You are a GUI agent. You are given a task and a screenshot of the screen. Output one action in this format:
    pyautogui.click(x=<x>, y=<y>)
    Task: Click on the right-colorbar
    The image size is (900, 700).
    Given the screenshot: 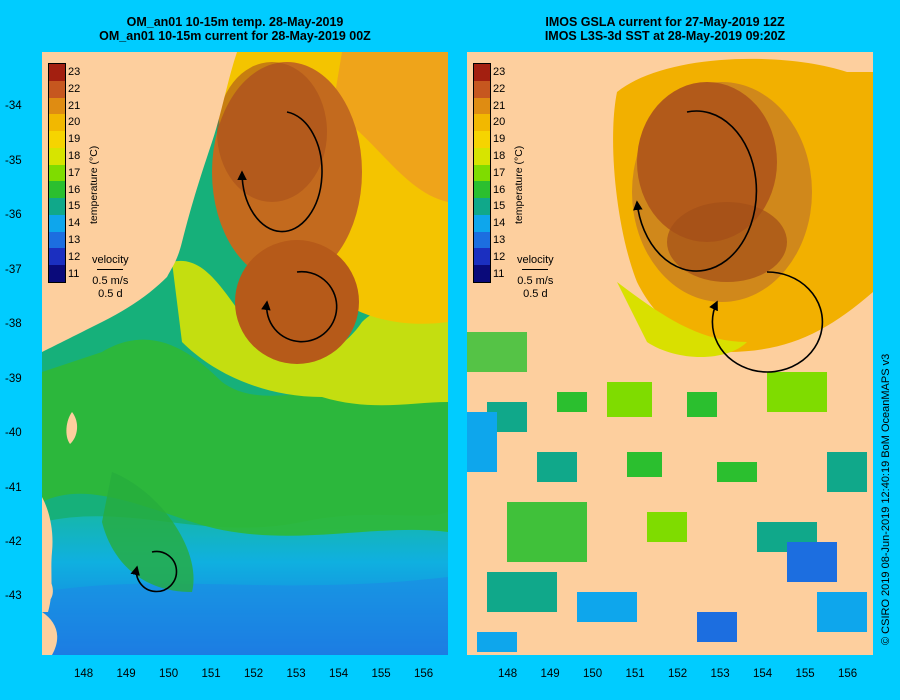 What is the action you would take?
    pyautogui.click(x=482, y=173)
    